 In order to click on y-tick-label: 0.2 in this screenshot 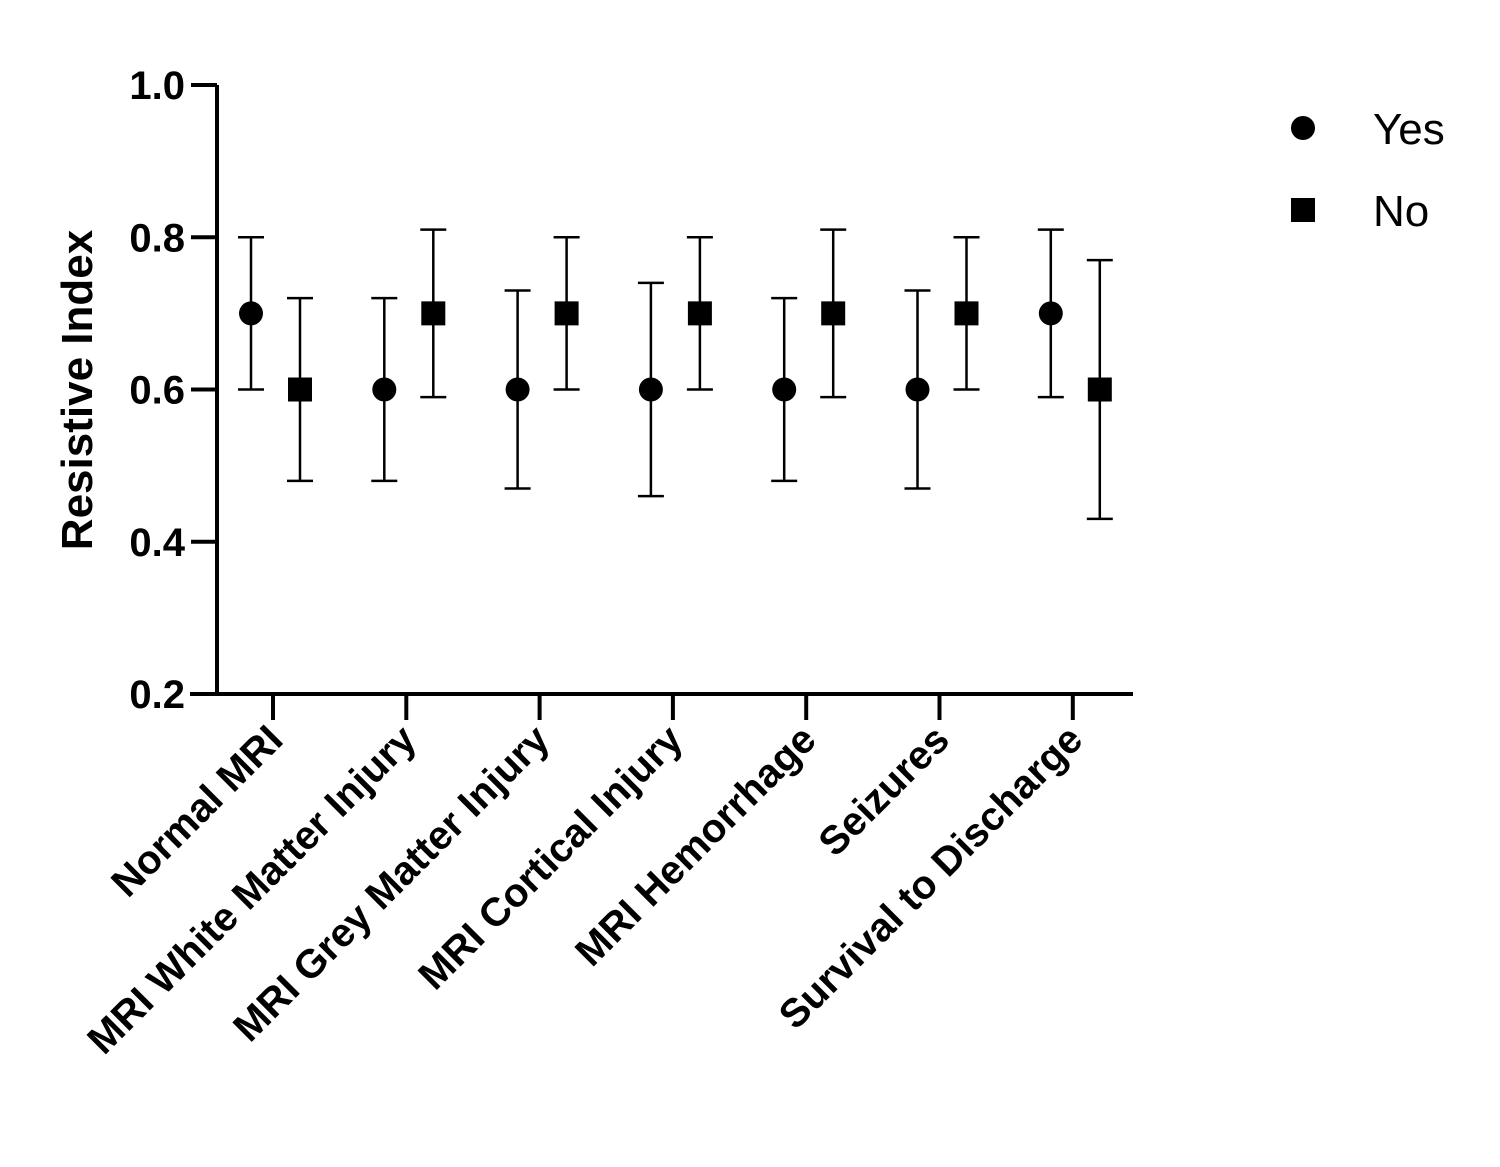, I will do `click(157, 695)`.